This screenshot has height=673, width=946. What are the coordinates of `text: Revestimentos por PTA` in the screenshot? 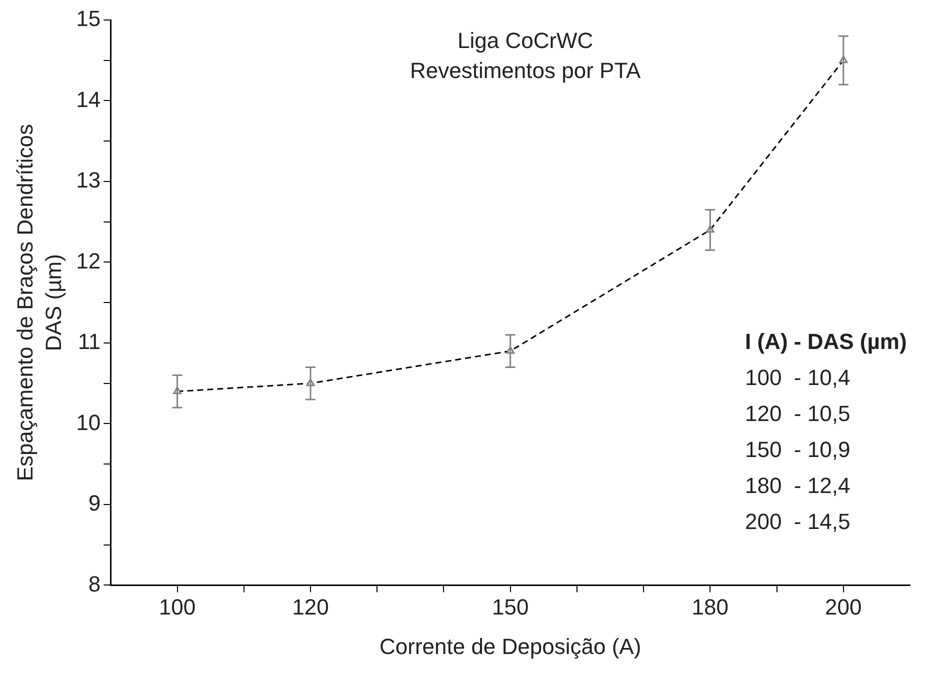 It's located at (525, 71).